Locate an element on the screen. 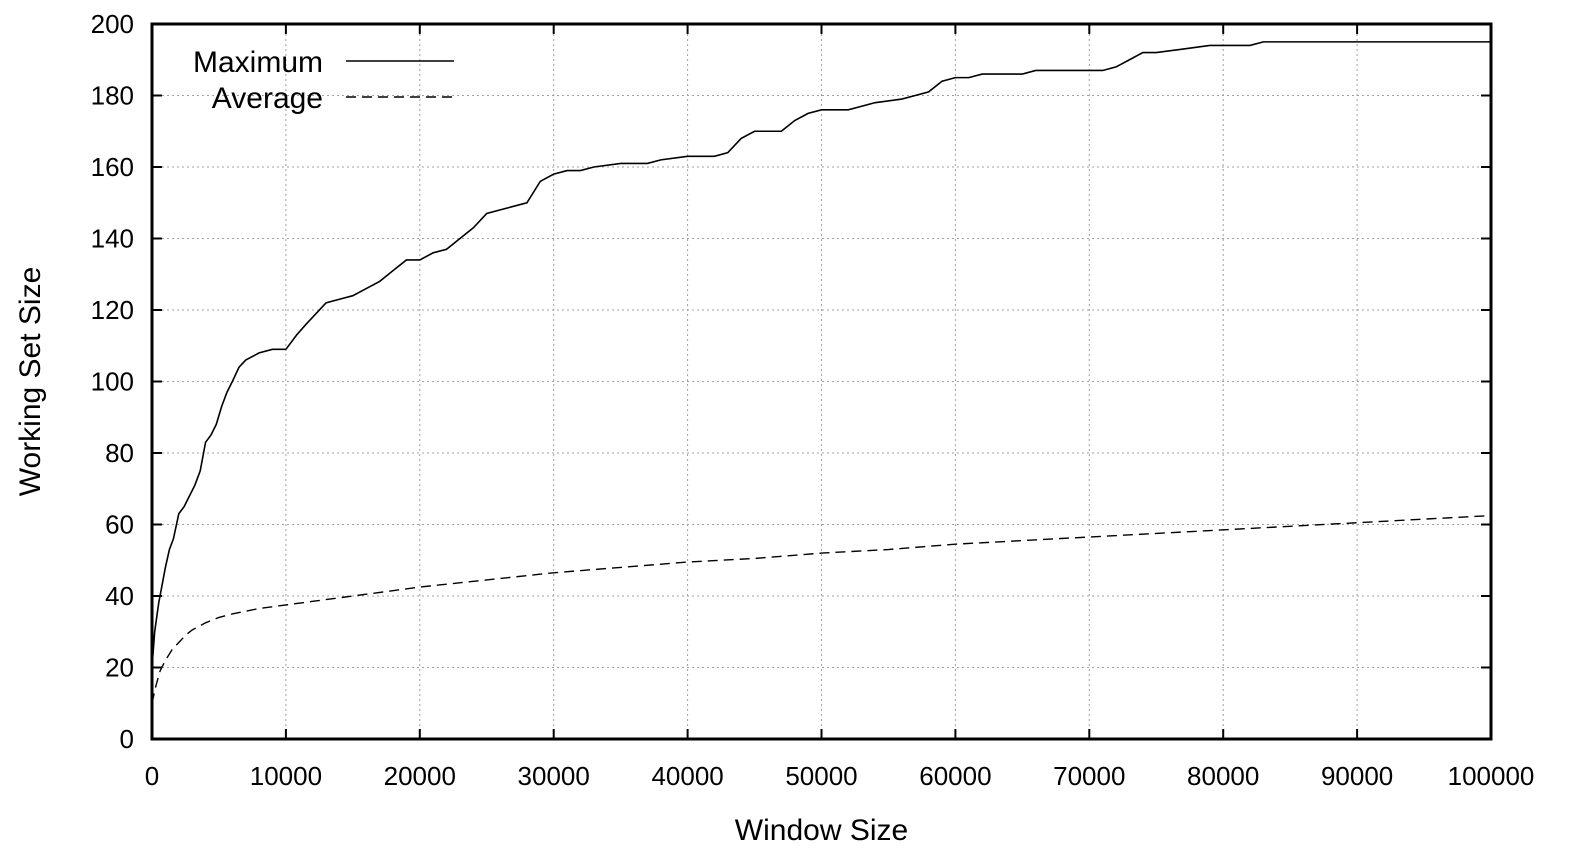 Image resolution: width=1579 pixels, height=852 pixels. y-axis-label: Working Set Size is located at coordinates (30, 382).